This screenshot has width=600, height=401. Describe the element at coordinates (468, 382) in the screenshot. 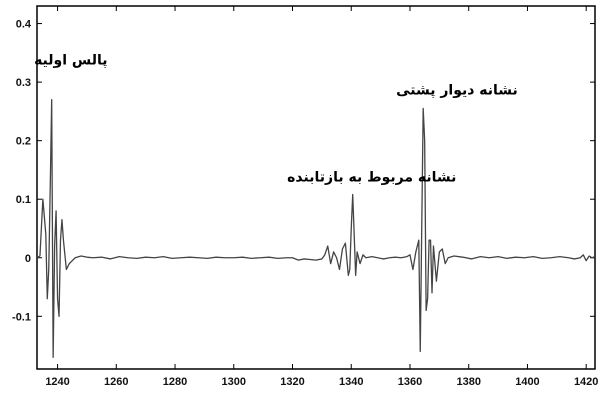

I see `x-tick-label: 1380` at that location.